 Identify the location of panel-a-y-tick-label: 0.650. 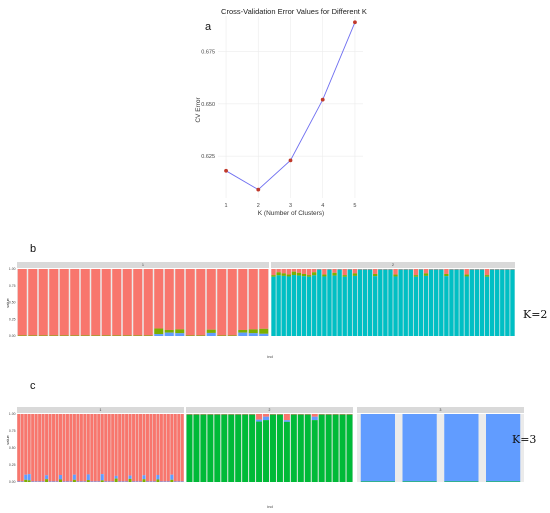
(208, 105).